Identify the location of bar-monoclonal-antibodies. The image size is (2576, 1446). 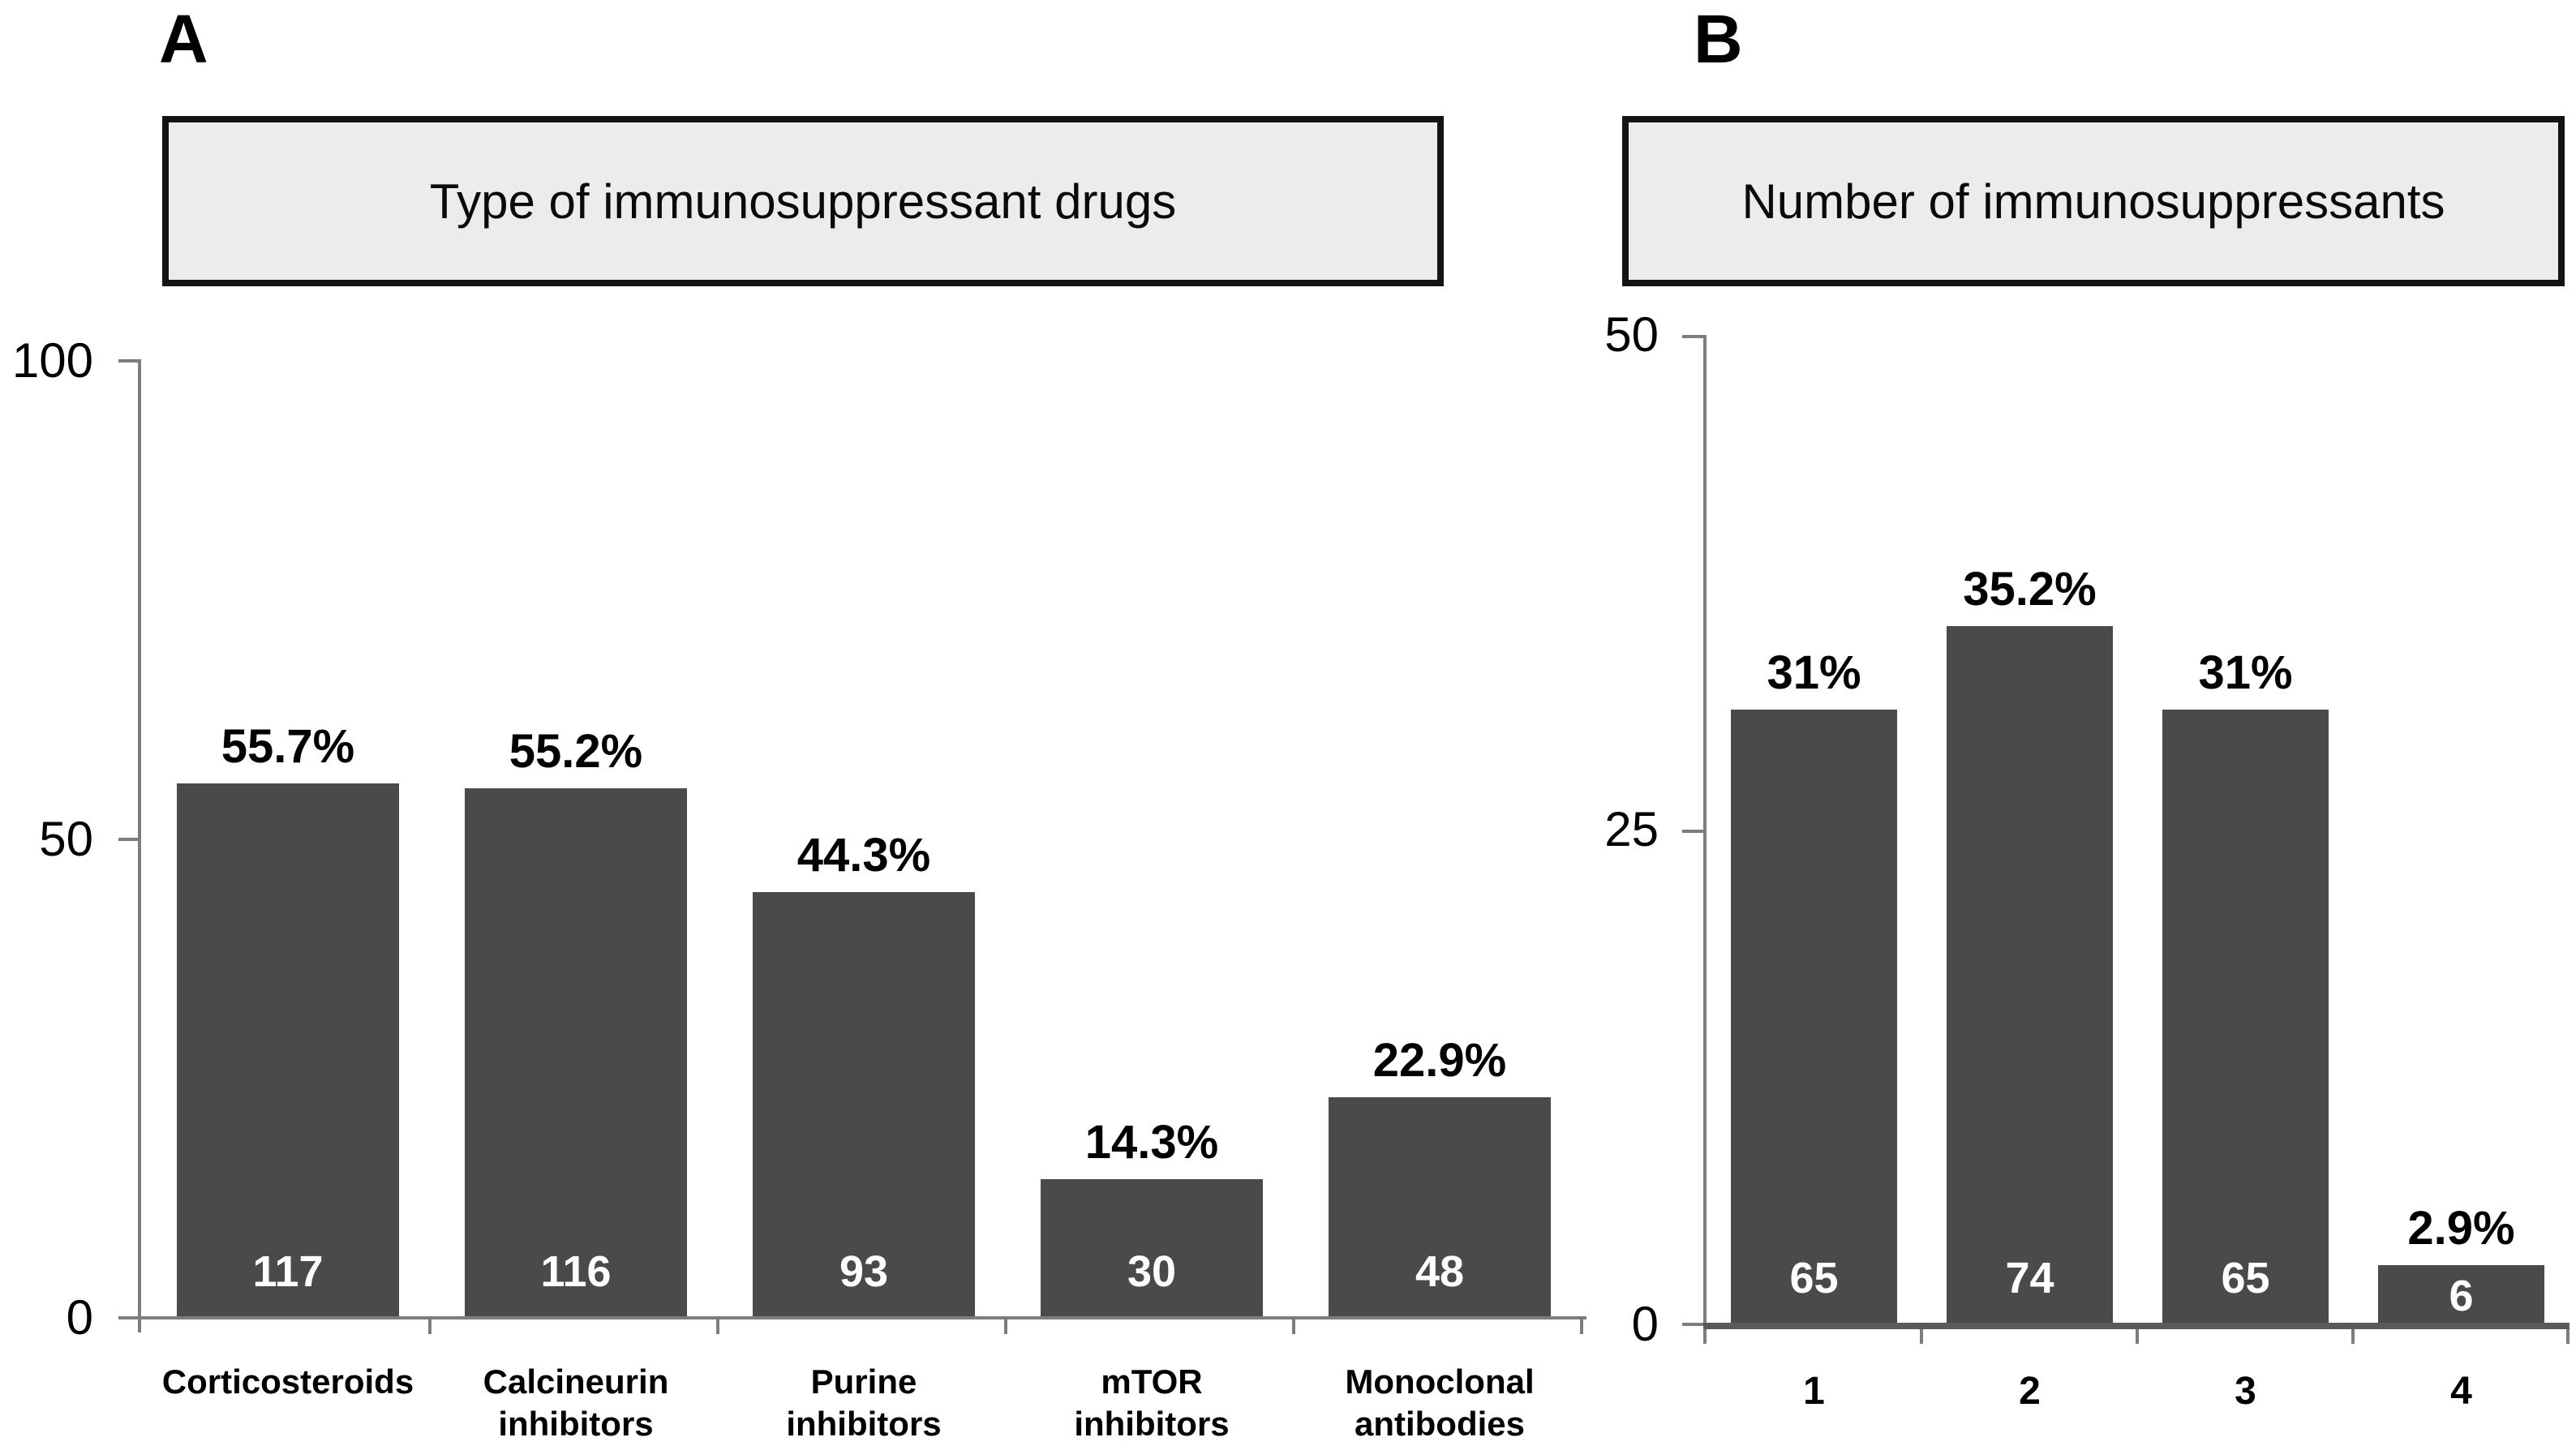
(1440, 1206).